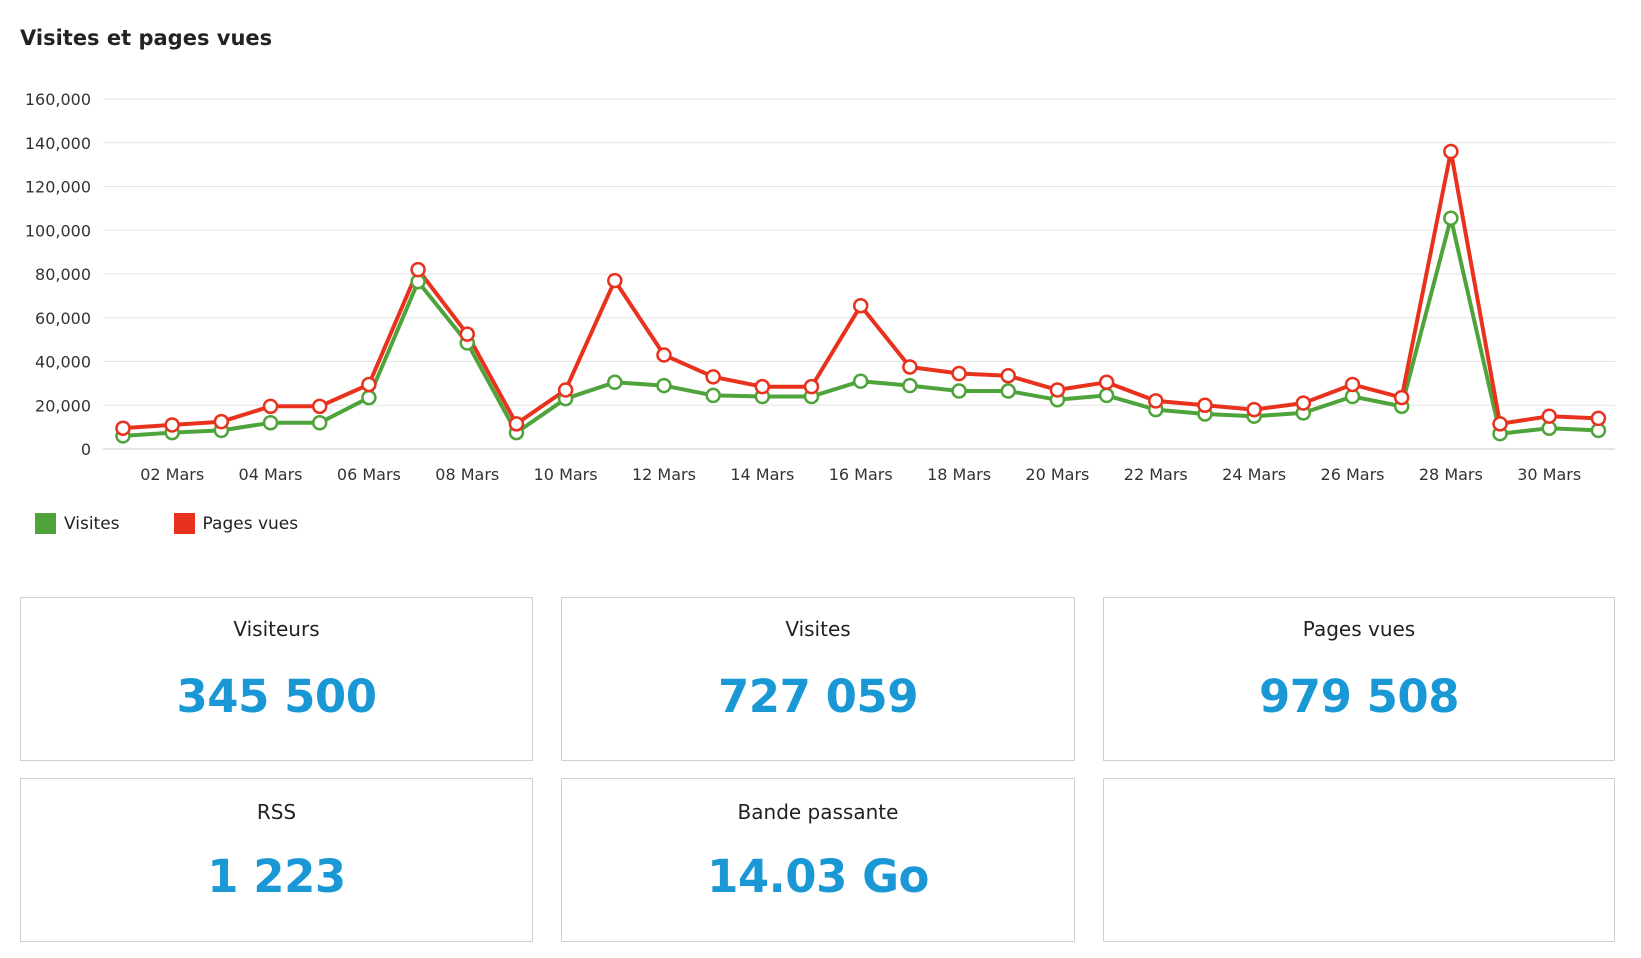 Image resolution: width=1641 pixels, height=958 pixels. Describe the element at coordinates (959, 474) in the screenshot. I see `x-tick-label: 18 Mars` at that location.